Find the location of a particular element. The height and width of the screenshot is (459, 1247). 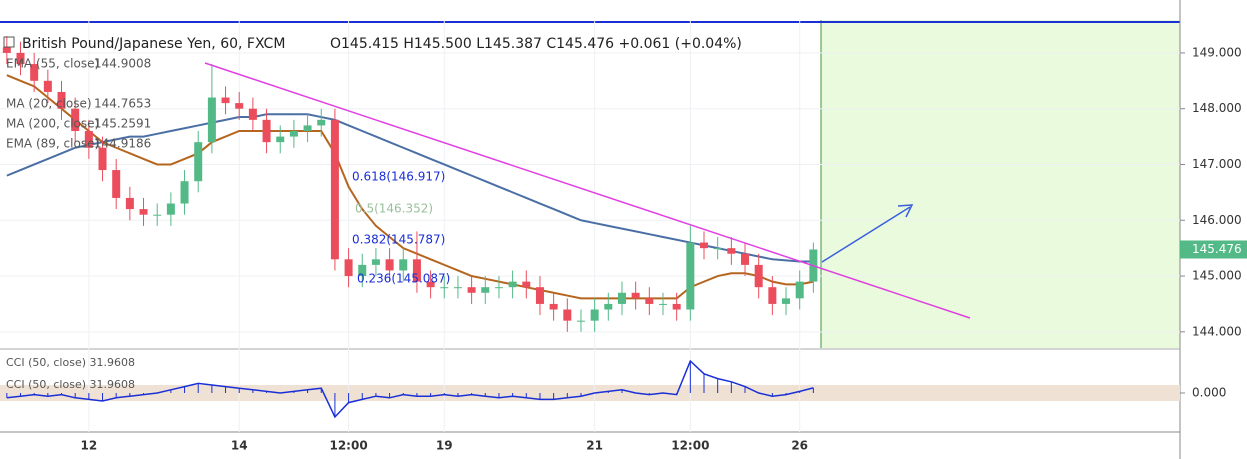

y-tick-label: 146.000 is located at coordinates (1217, 220).